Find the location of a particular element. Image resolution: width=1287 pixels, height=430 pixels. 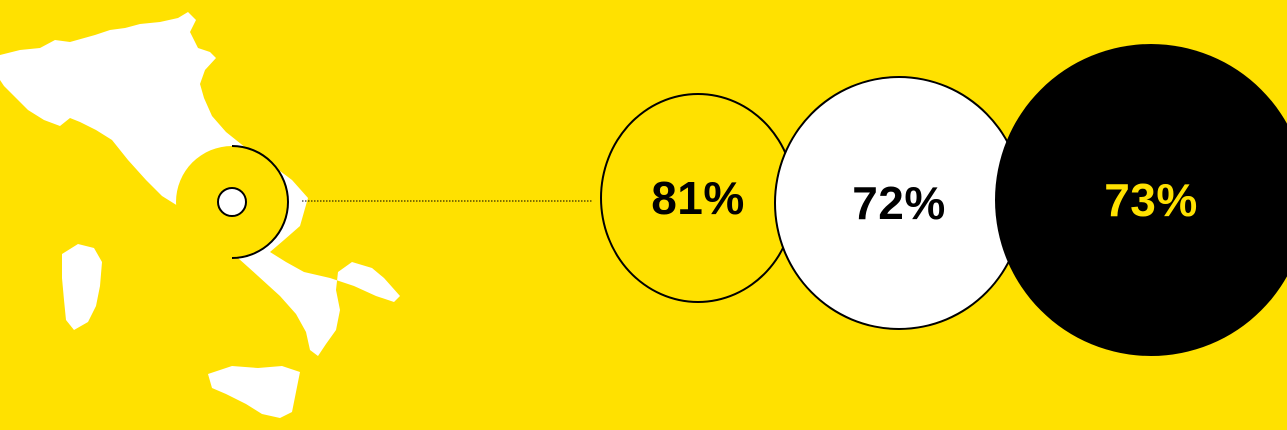

location-marker-icon is located at coordinates (232, 202).